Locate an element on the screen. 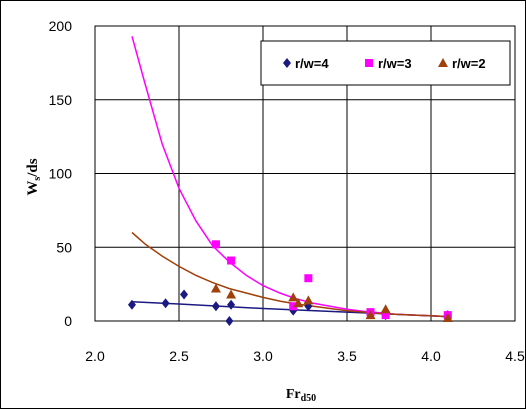 This screenshot has width=526, height=410. legend-box is located at coordinates (385, 63).